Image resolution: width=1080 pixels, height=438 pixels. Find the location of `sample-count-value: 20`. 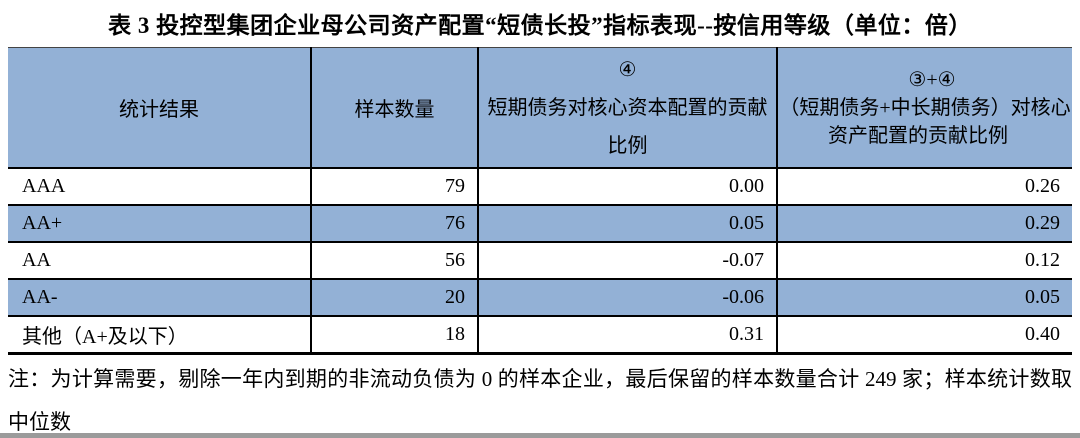

sample-count-value: 20 is located at coordinates (394, 297).